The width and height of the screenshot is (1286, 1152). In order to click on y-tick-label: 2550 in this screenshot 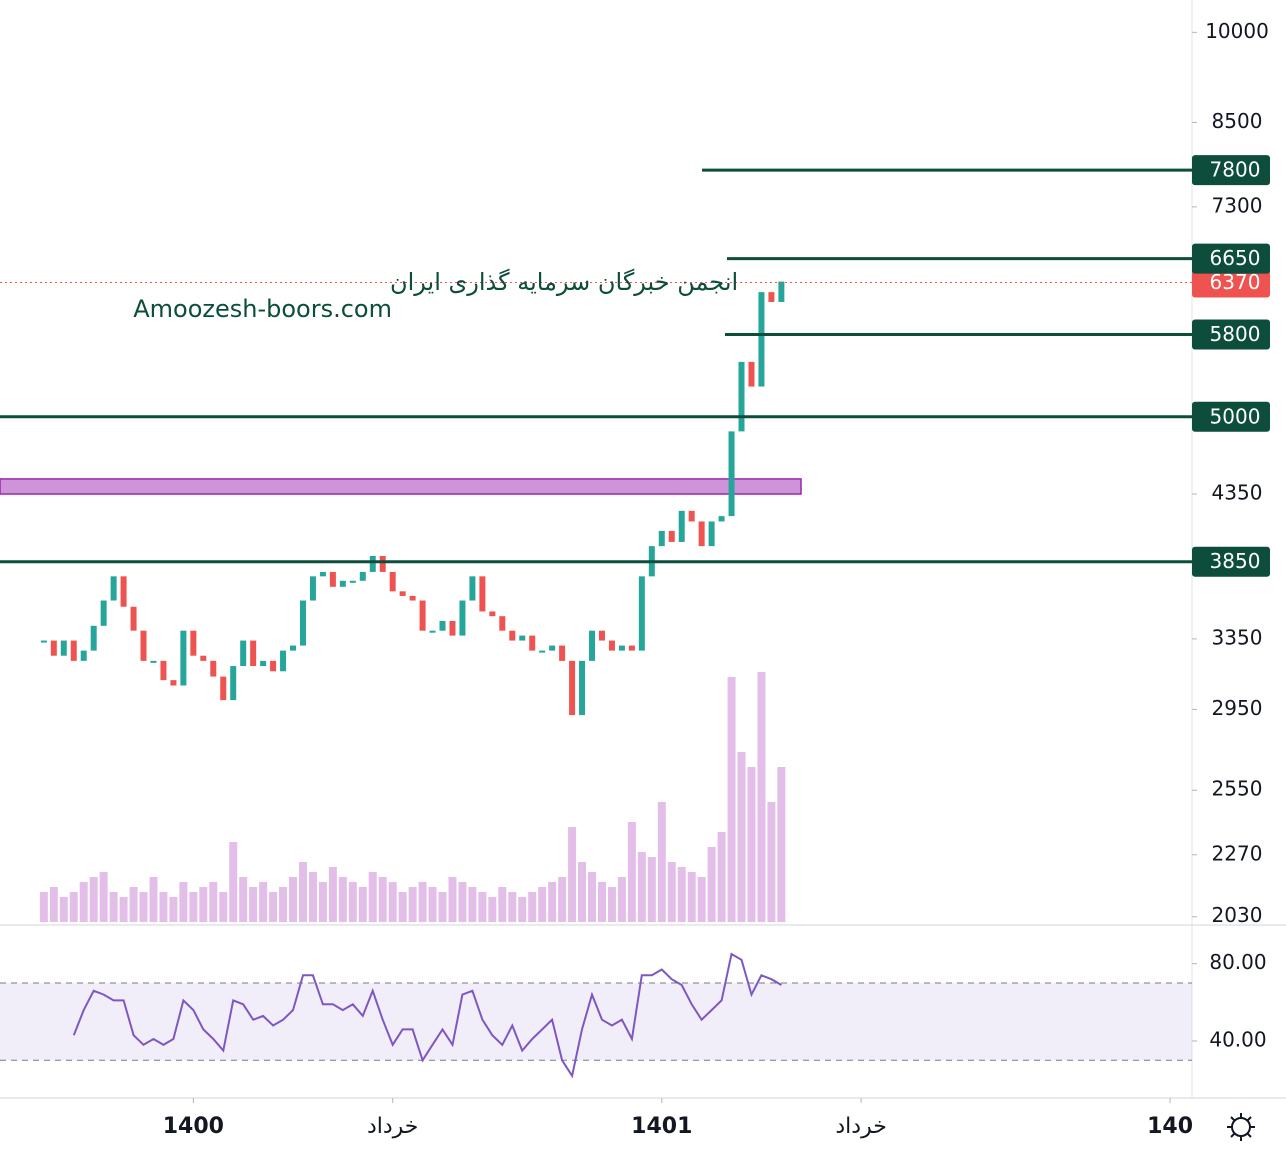, I will do `click(1237, 789)`.